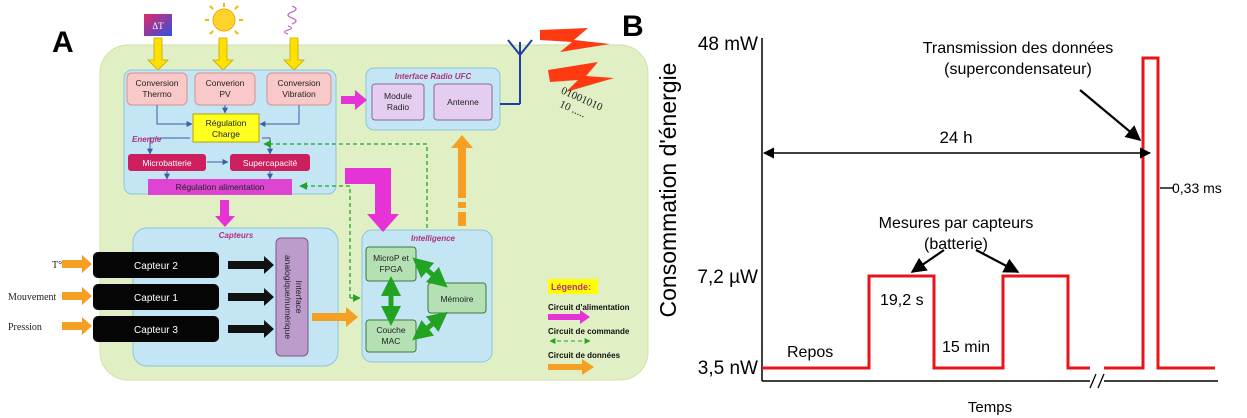 Image resolution: width=1247 pixels, height=418 pixels. I want to click on rest-label: Repos, so click(810, 352).